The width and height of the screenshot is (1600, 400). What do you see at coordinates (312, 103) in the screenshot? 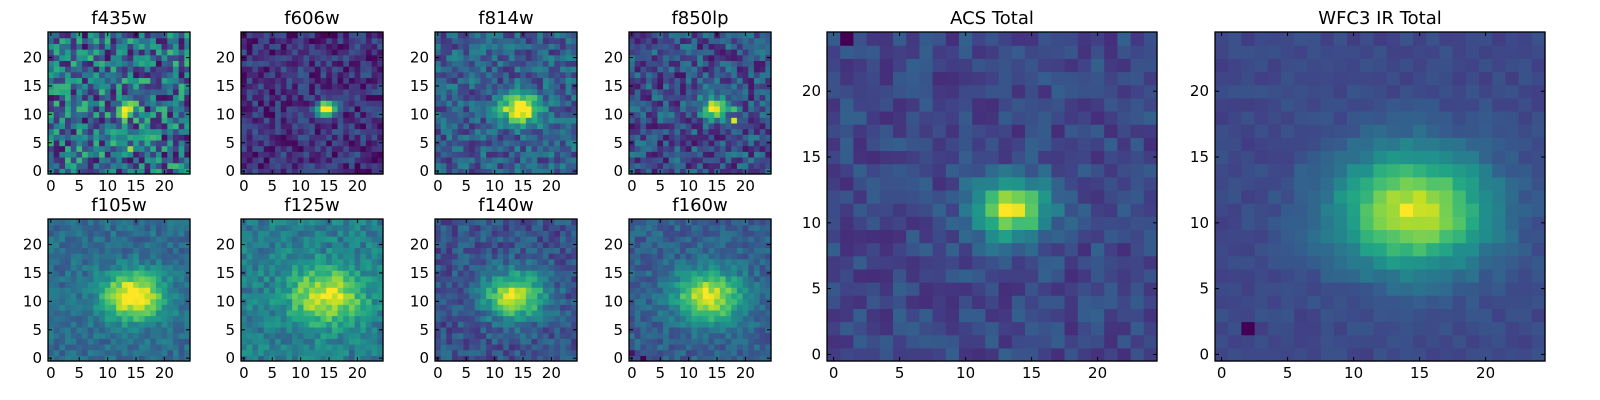
I see `axes-frame` at bounding box center [312, 103].